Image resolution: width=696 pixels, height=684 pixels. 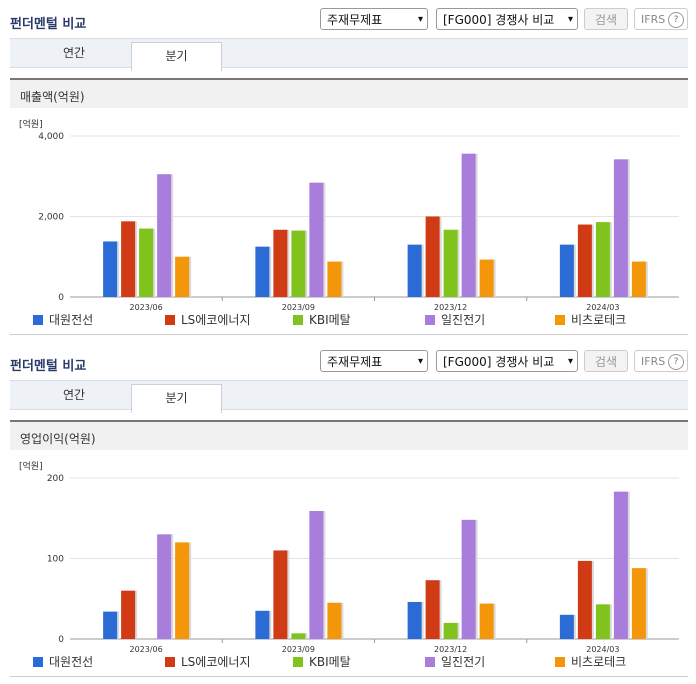 I want to click on x-tick-label: 2023/12, so click(x=450, y=307).